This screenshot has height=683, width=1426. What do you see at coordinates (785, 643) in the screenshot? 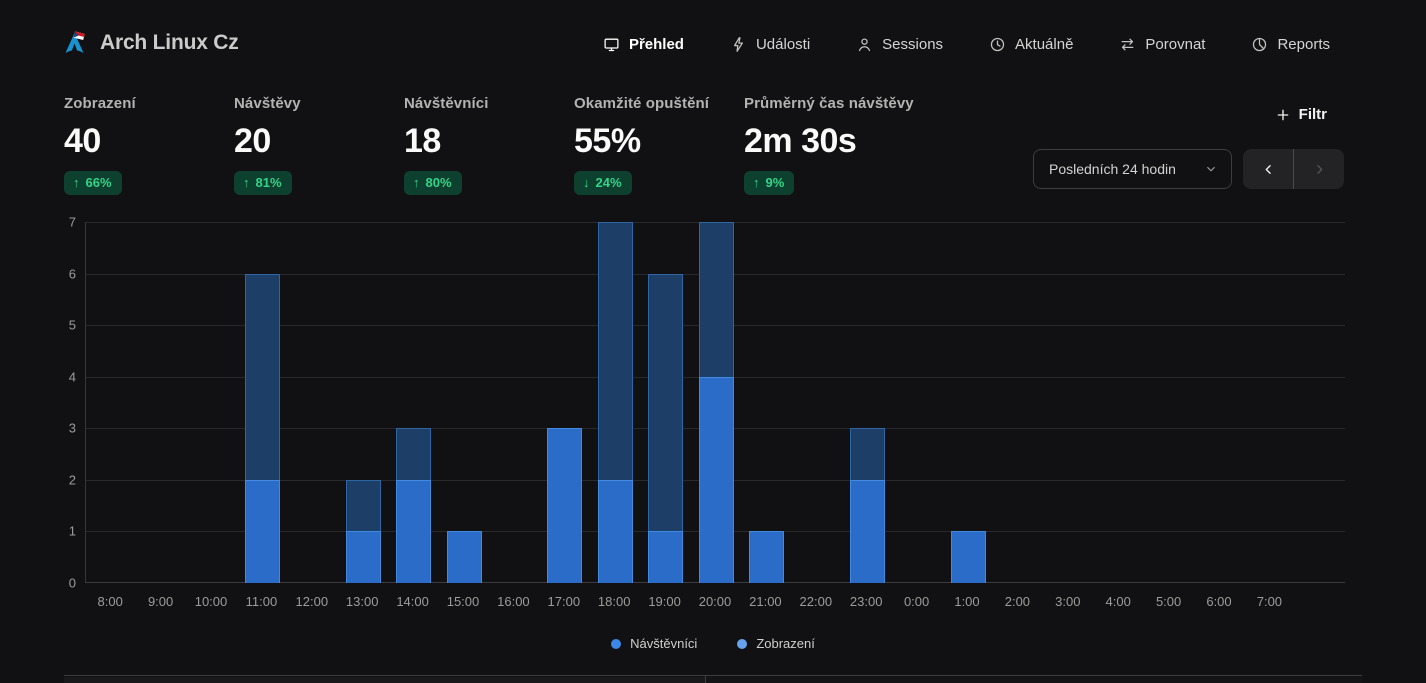
I see `legend-label: Zobrazení` at bounding box center [785, 643].